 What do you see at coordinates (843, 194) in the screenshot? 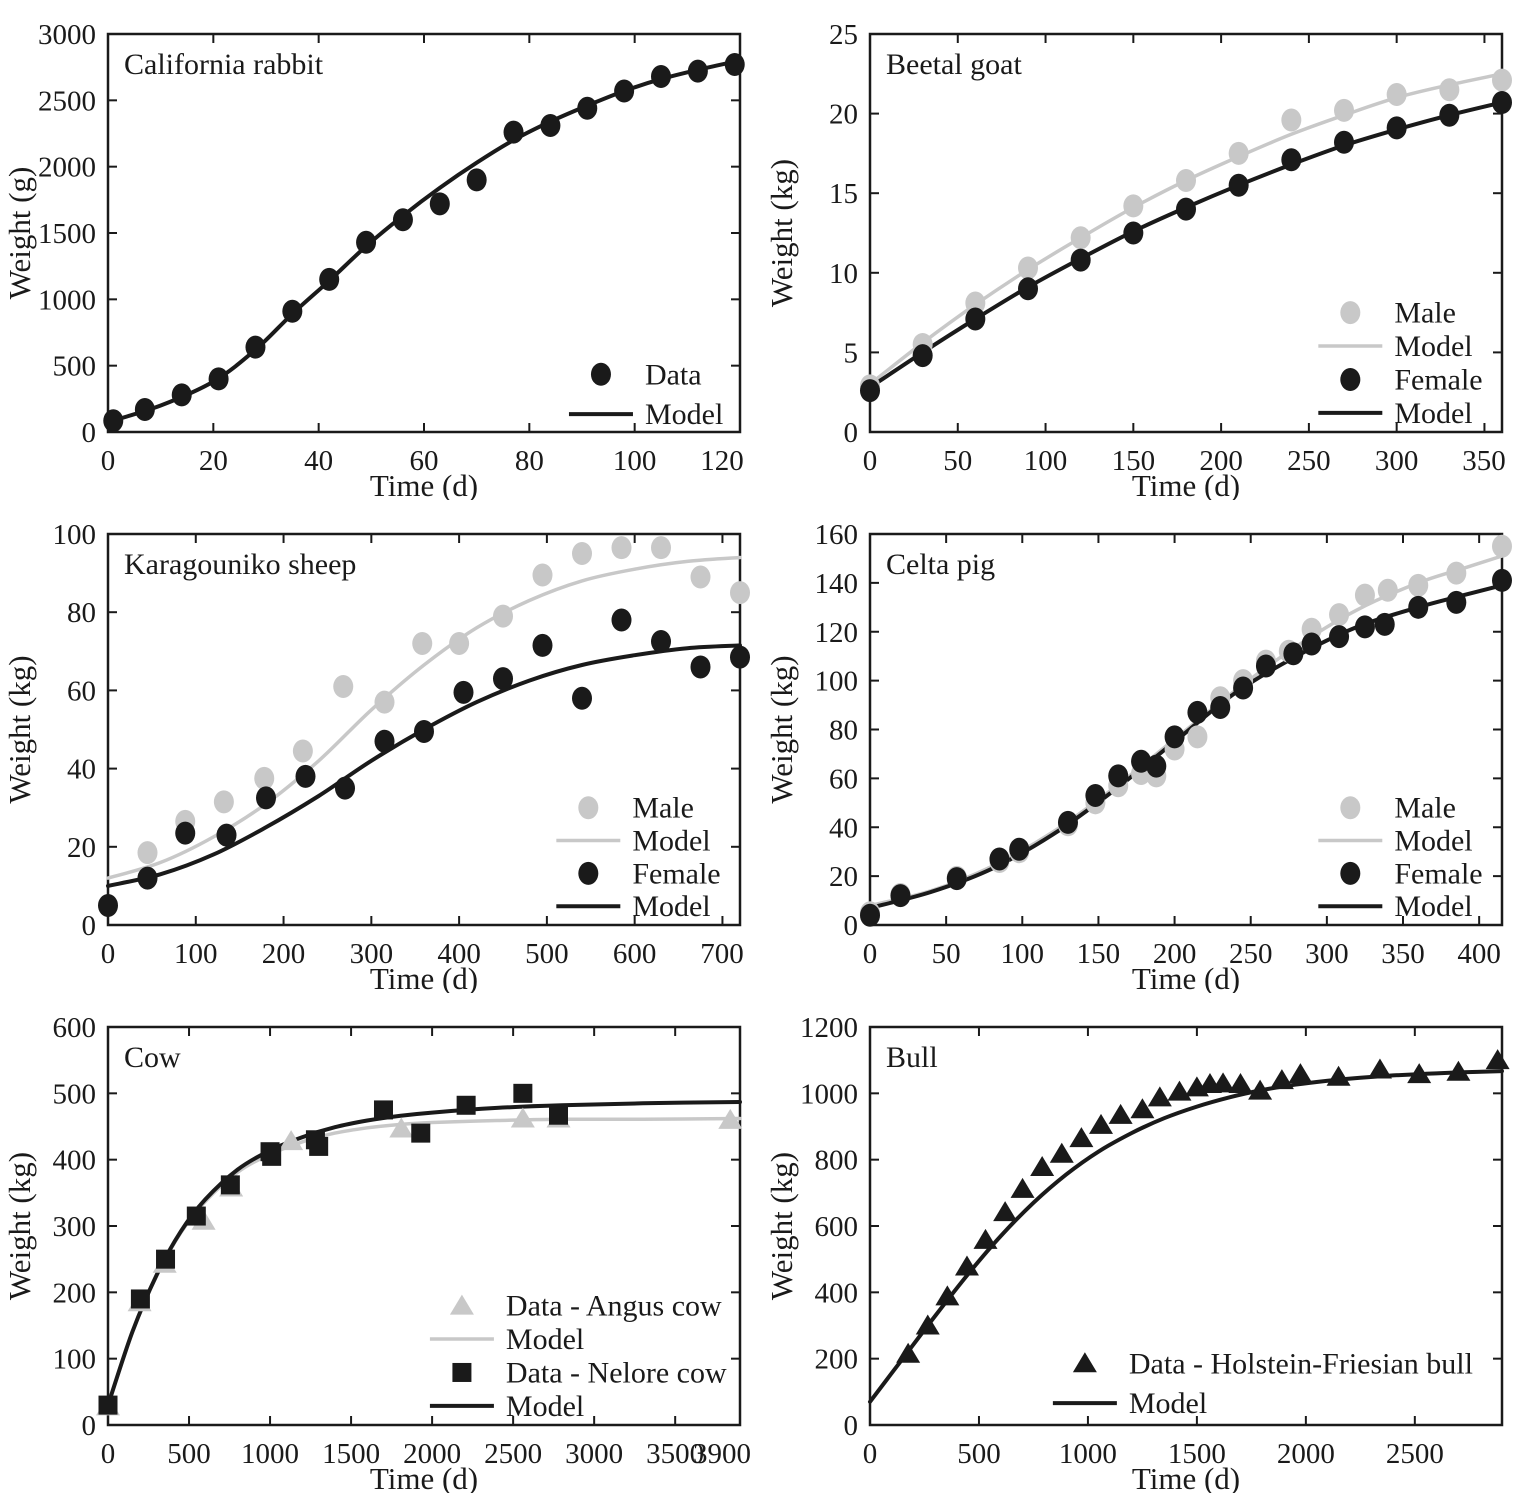
I see `y-tick-label: 15` at bounding box center [843, 194].